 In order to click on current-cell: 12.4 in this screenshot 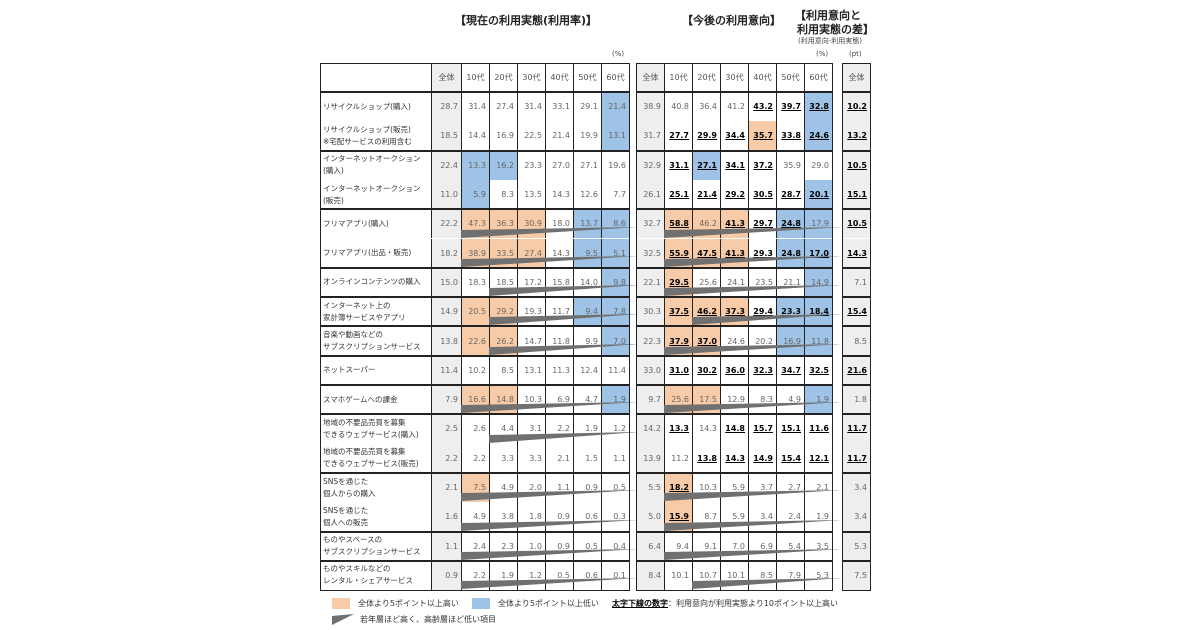, I will do `click(587, 370)`.